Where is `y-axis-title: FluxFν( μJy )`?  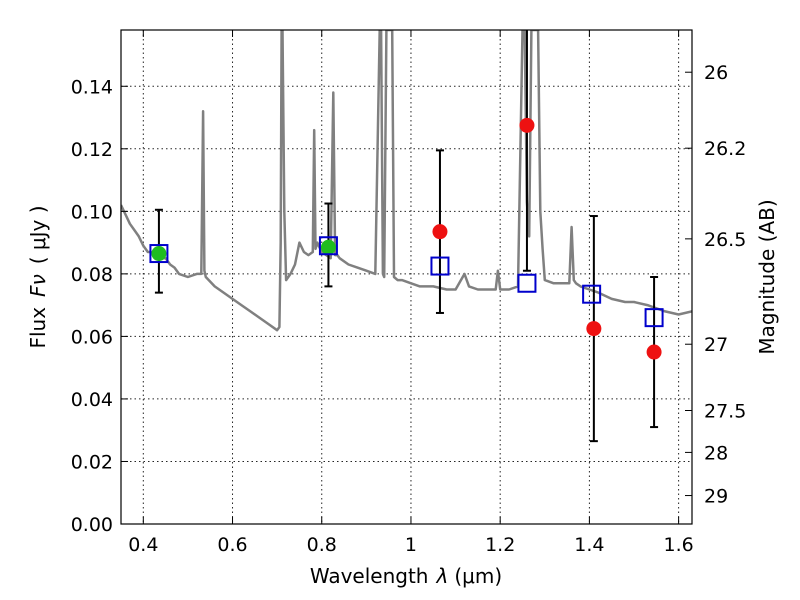
y-axis-title: FluxFν( μJy ) is located at coordinates (38, 276).